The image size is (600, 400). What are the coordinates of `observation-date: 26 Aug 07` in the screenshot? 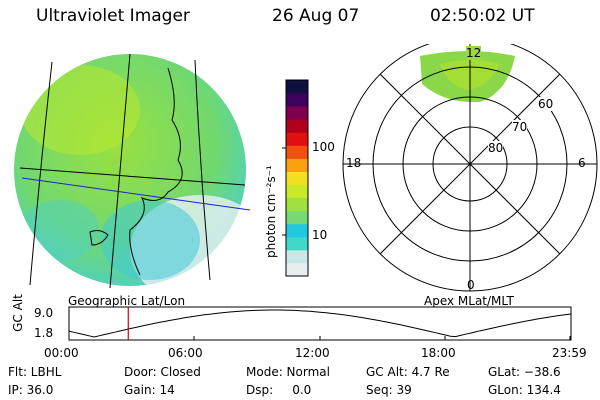 It's located at (316, 16).